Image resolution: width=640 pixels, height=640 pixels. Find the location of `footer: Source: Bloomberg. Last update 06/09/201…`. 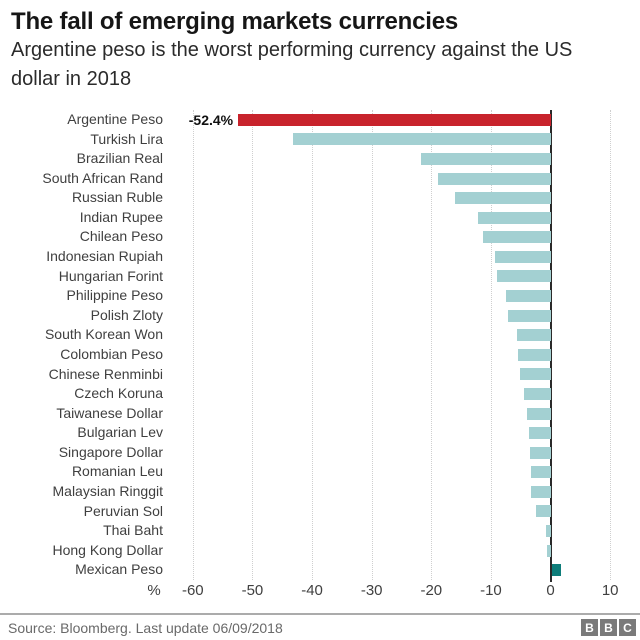

footer: Source: Bloomberg. Last update 06/09/201… is located at coordinates (320, 629).